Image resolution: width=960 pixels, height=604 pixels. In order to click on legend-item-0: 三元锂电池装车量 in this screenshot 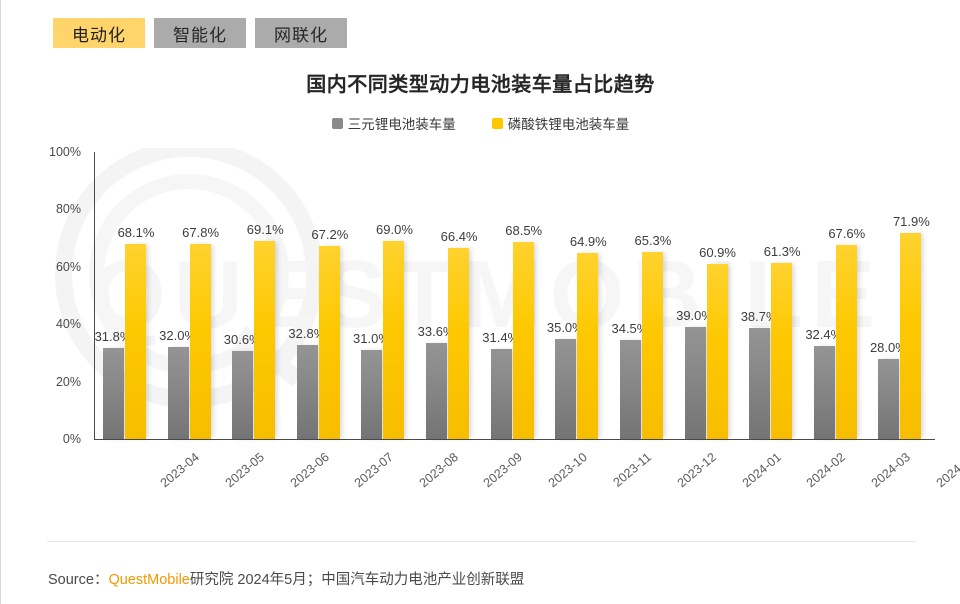, I will do `click(393, 123)`.